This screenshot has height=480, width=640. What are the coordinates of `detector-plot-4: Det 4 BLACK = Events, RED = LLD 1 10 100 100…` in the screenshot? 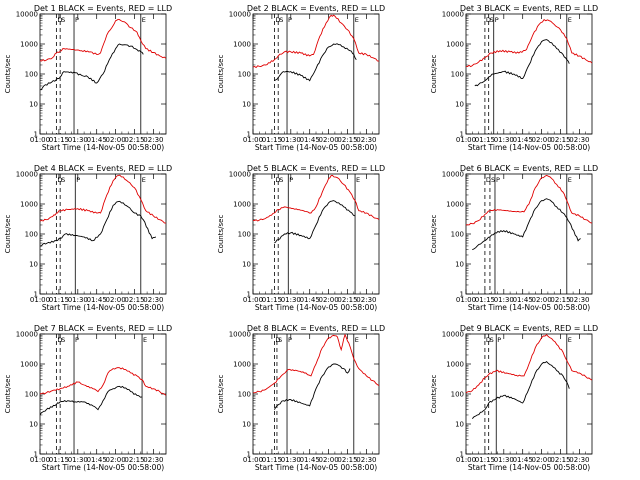 It's located at (88, 238).